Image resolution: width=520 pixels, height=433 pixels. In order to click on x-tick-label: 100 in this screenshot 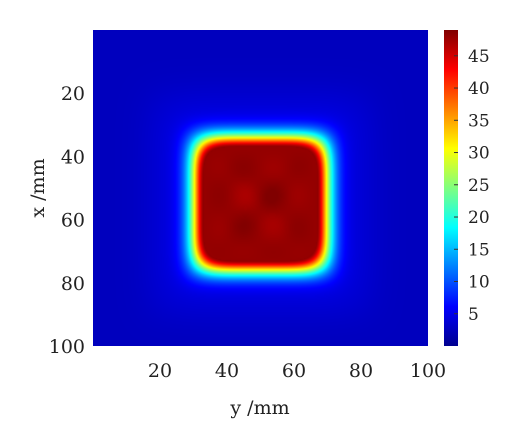, I will do `click(428, 371)`.